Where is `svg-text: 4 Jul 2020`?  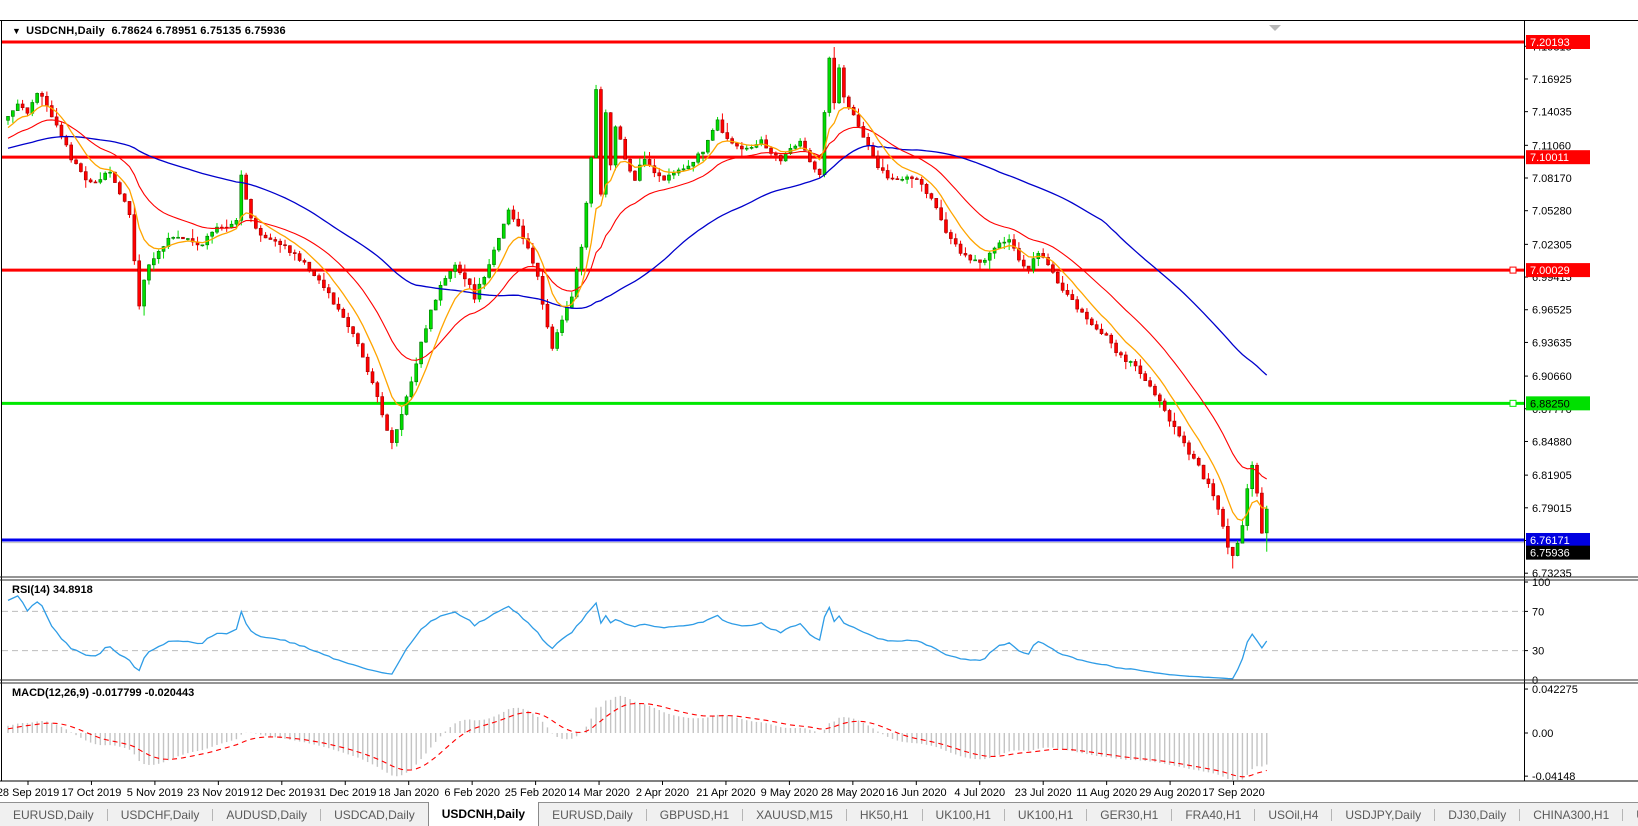
svg-text: 4 Jul 2020 is located at coordinates (979, 793).